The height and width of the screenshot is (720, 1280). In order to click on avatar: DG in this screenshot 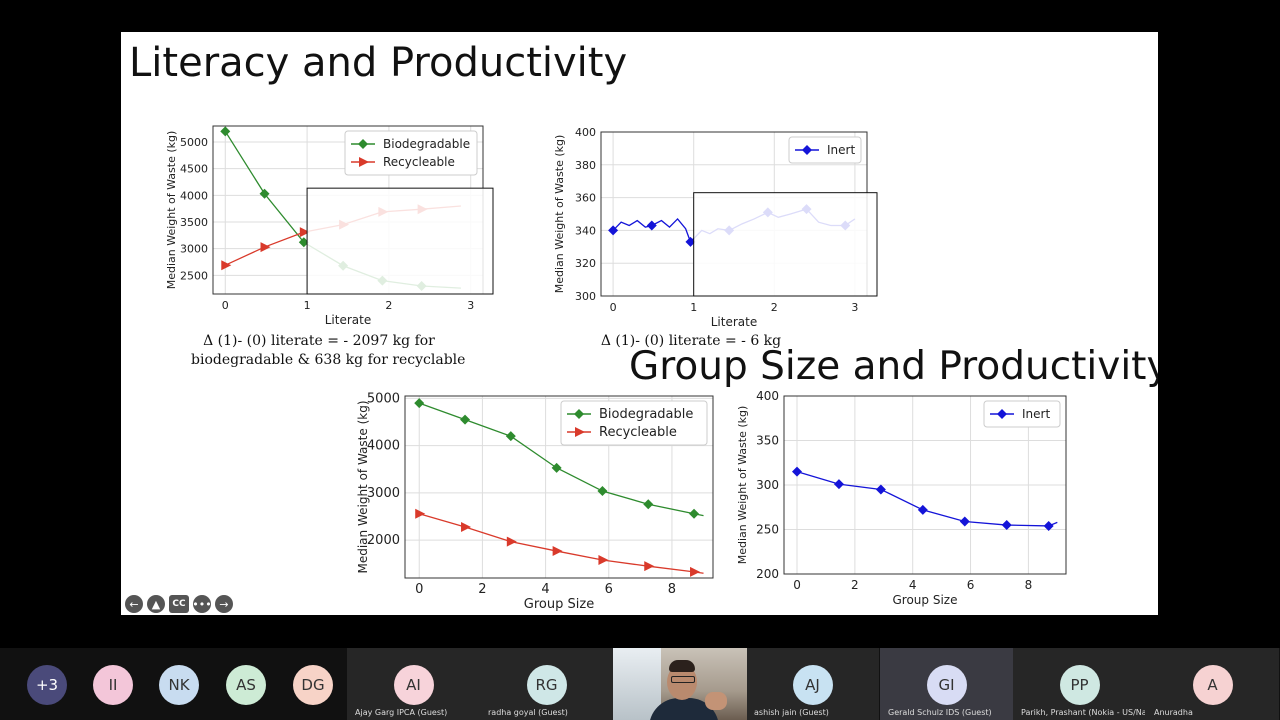, I will do `click(313, 685)`.